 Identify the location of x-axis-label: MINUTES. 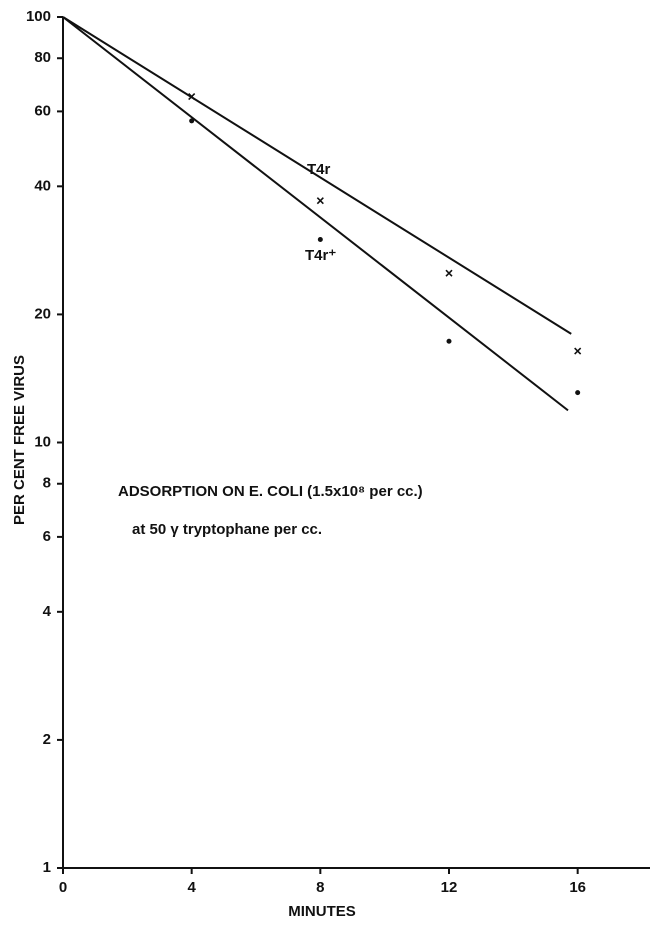
(322, 911).